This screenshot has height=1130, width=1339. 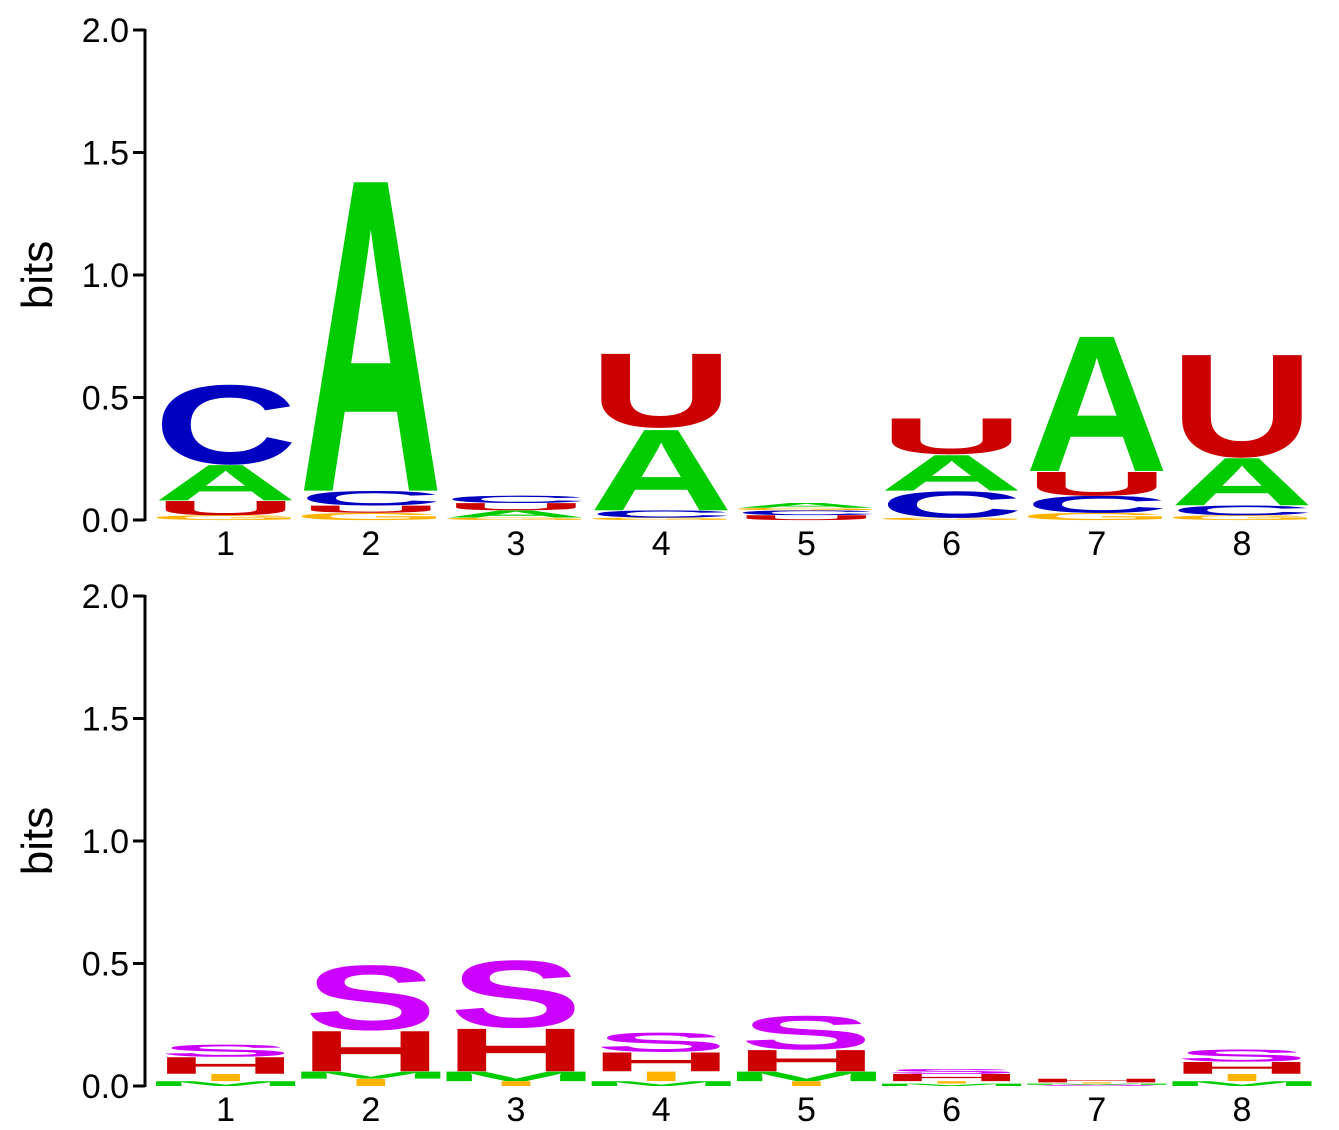 I want to click on y-tick-label: 1.0, so click(x=105, y=276).